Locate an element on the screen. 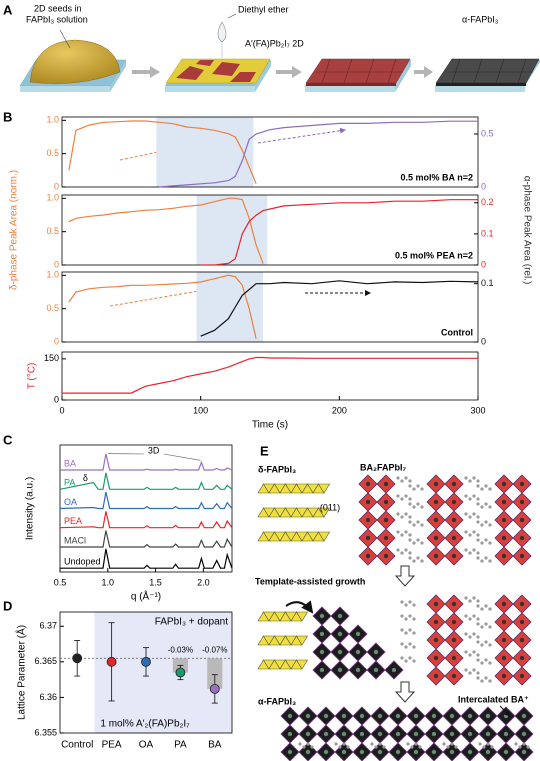 This screenshot has height=761, width=540. y-tick-label: 1.0 is located at coordinates (52, 275).